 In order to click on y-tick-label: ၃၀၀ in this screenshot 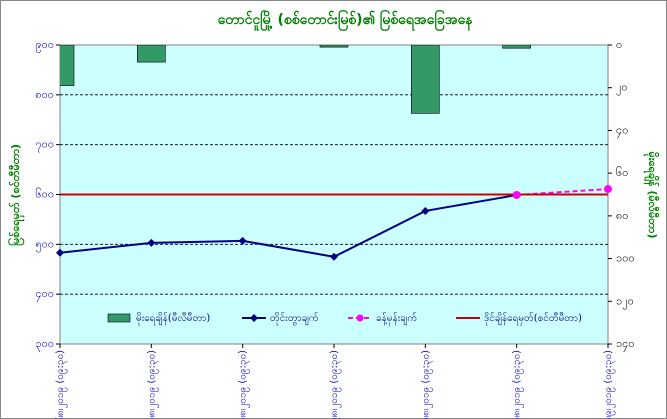, I will do `click(44, 344)`.